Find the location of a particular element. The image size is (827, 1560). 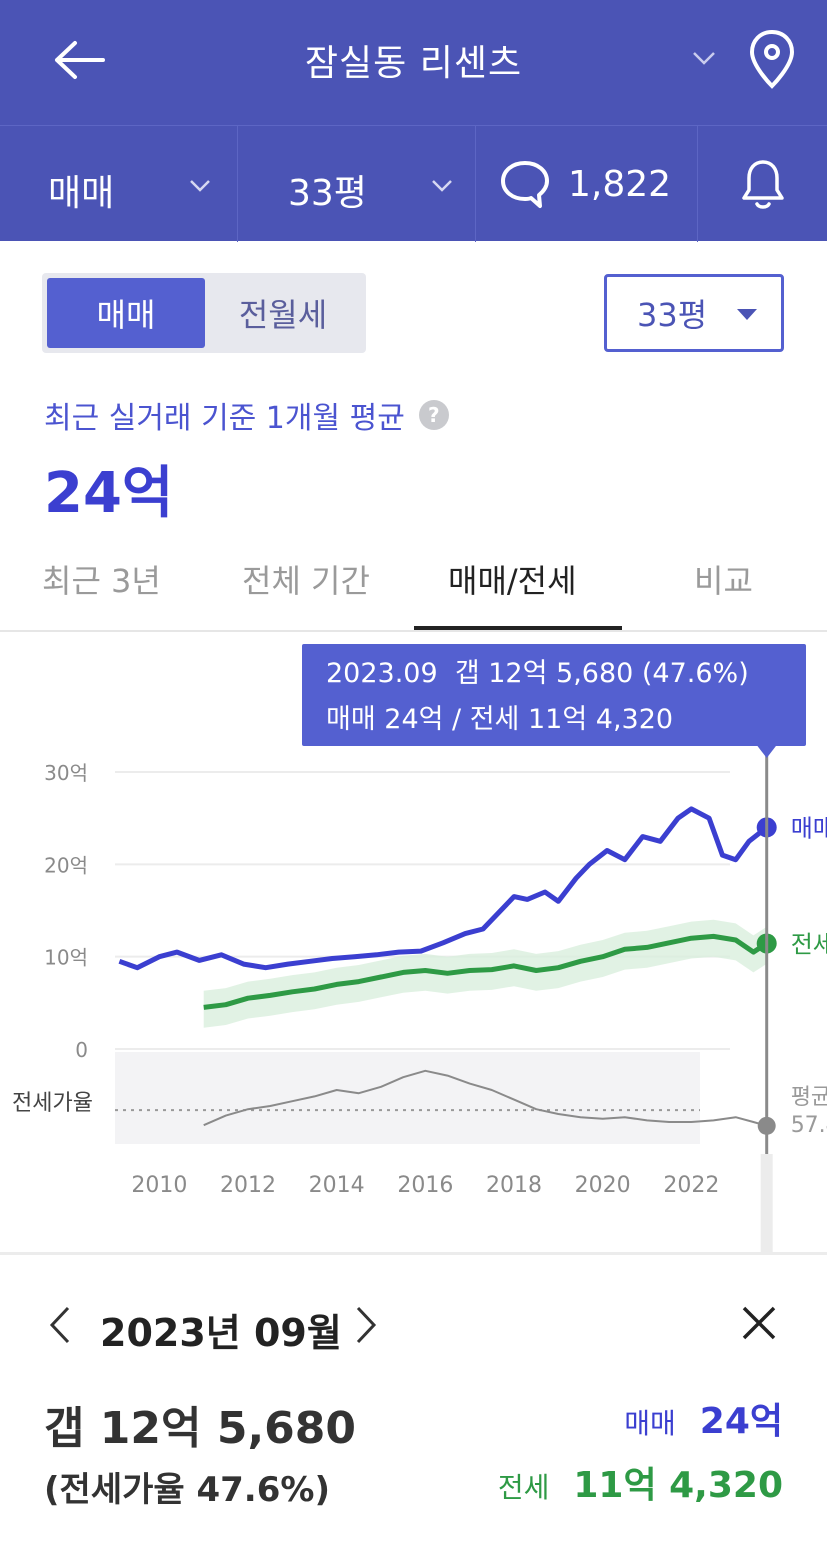

x-tick-label: 2022 is located at coordinates (691, 1185).